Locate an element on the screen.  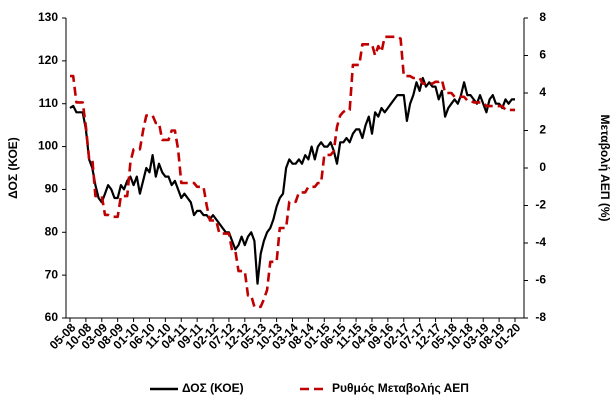
y2-tick-label: 4 is located at coordinates (542, 92).